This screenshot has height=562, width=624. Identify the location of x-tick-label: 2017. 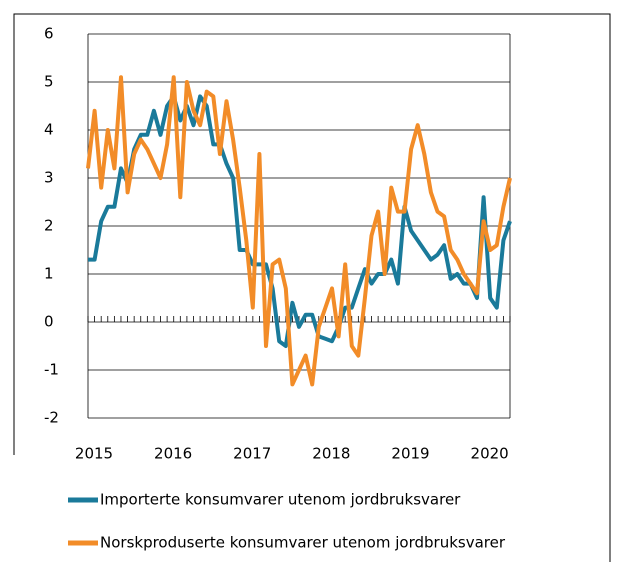
(252, 454).